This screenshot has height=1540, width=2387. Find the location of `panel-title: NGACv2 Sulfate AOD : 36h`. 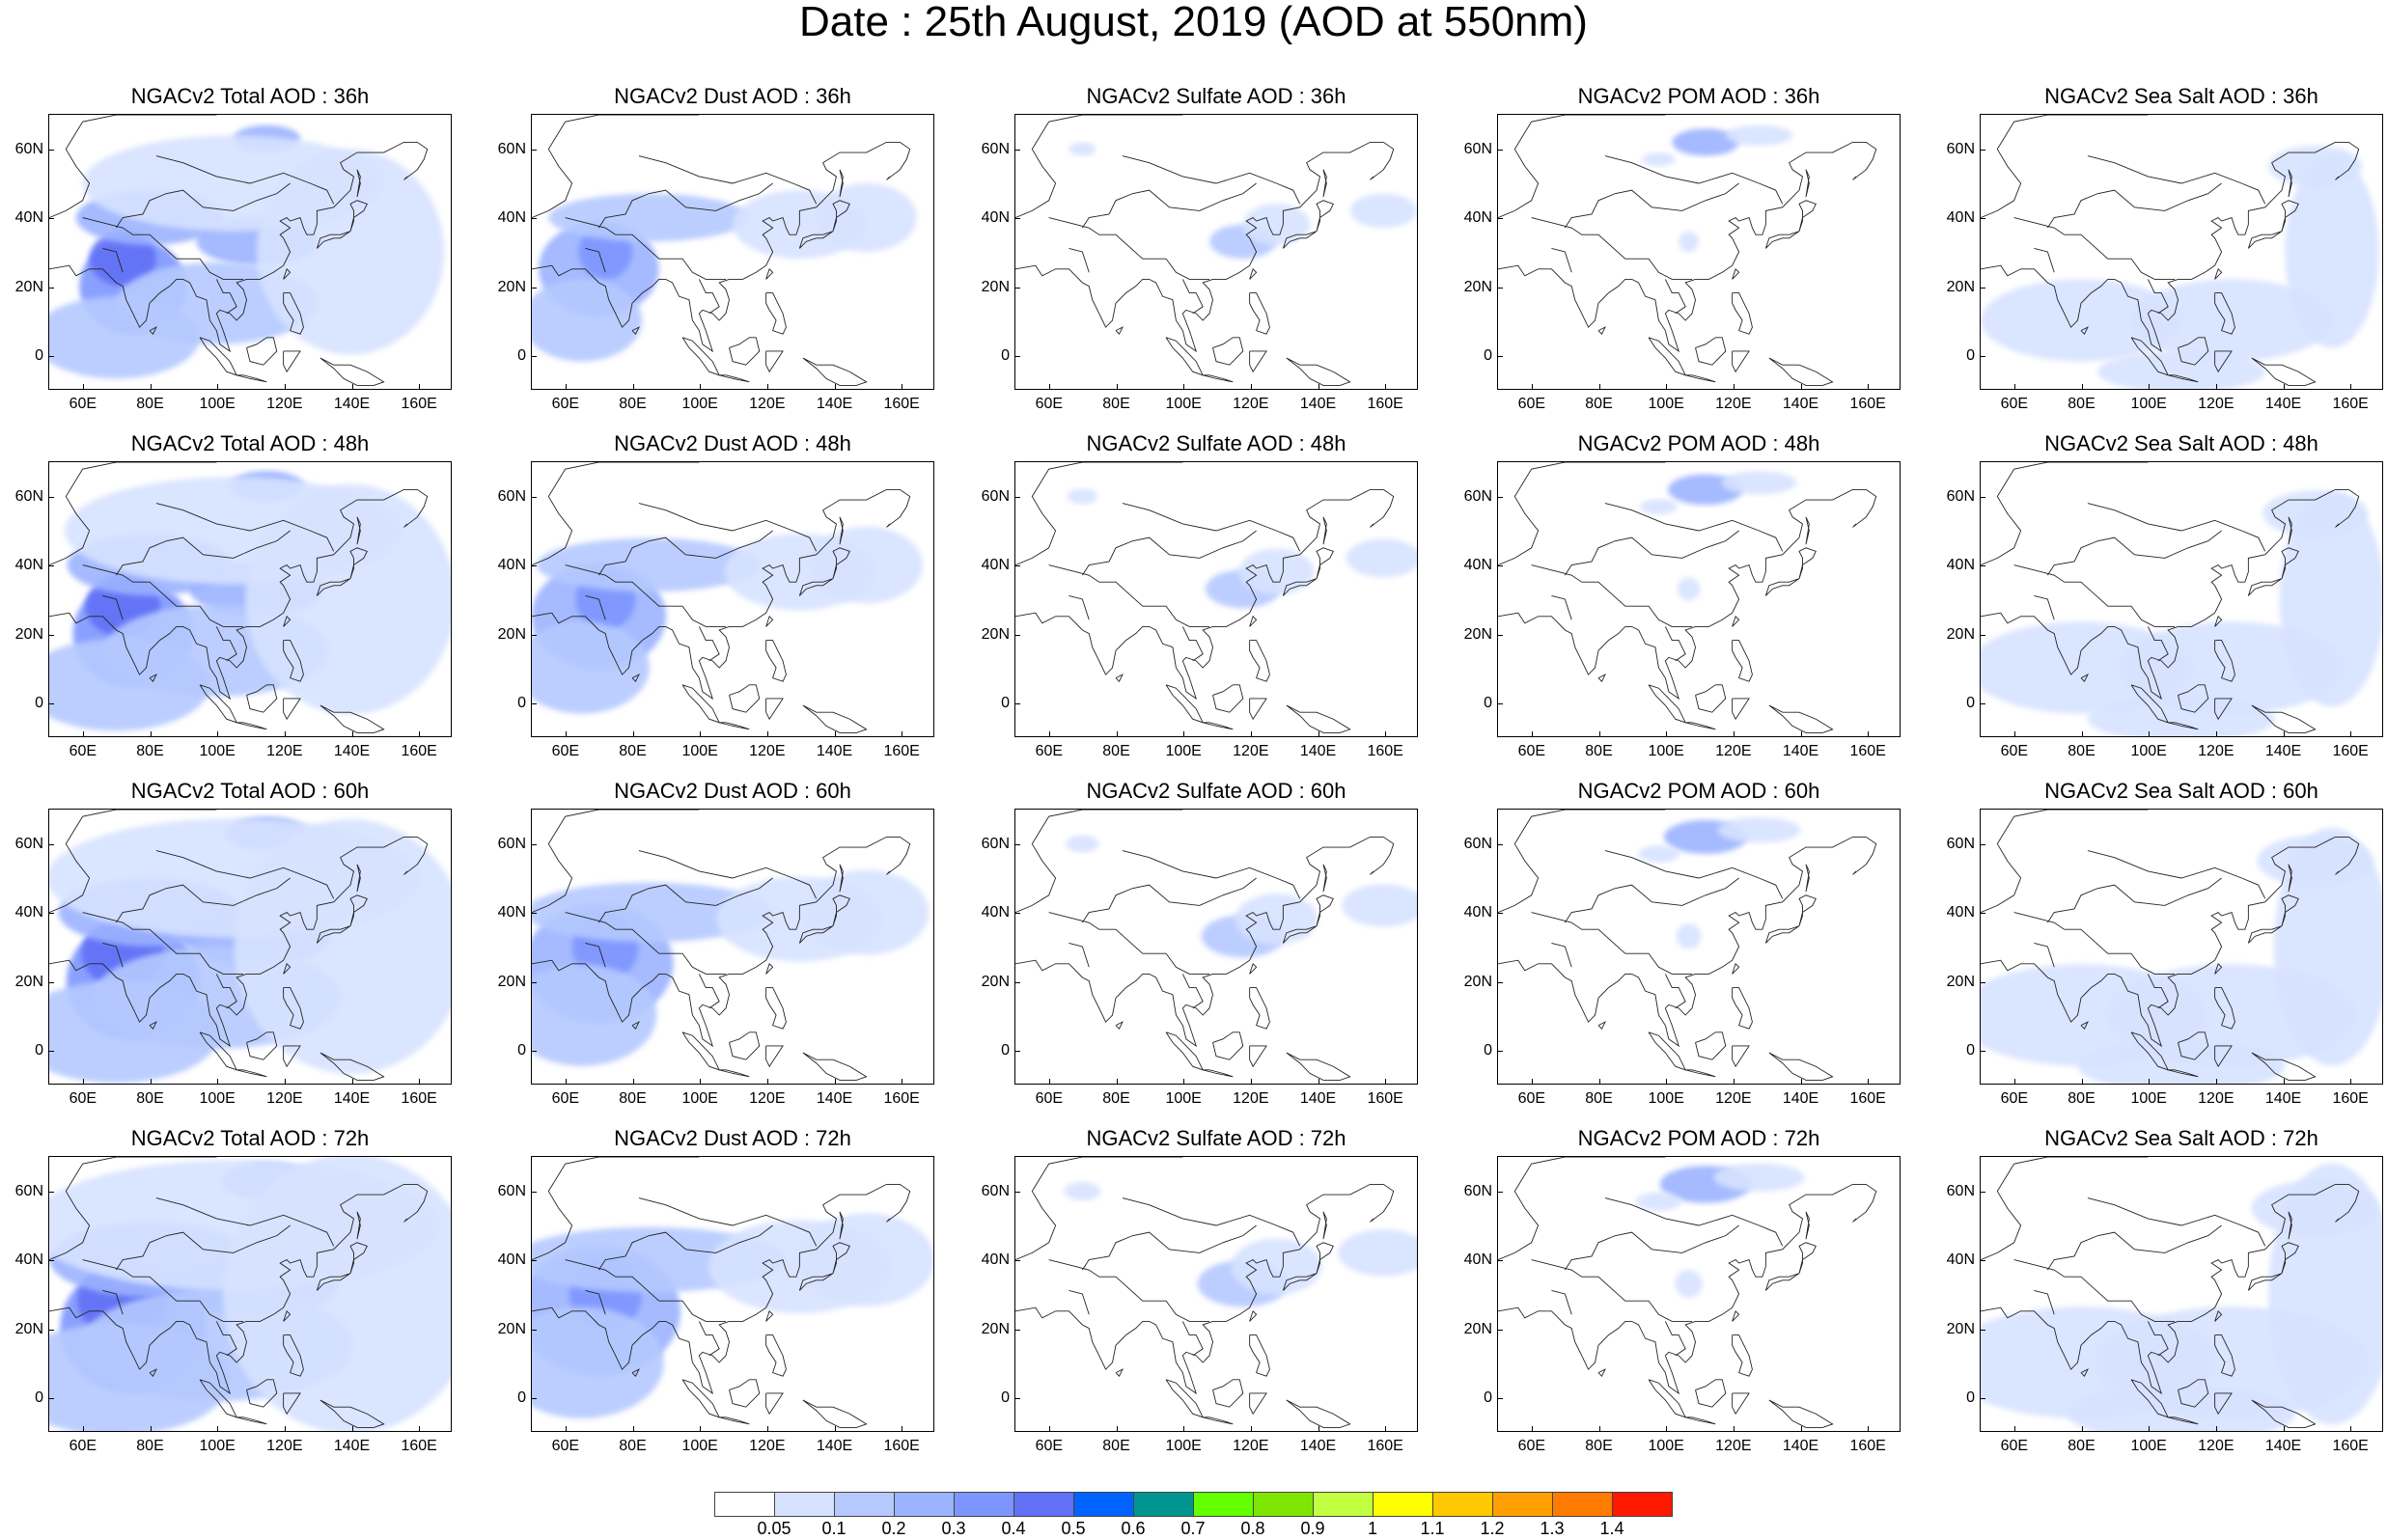

panel-title: NGACv2 Sulfate AOD : 36h is located at coordinates (1216, 96).